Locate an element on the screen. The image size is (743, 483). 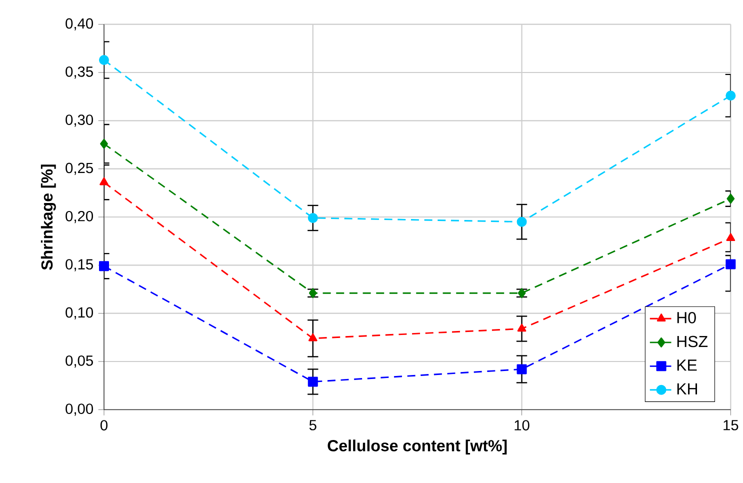
legend-label: KH is located at coordinates (687, 388).